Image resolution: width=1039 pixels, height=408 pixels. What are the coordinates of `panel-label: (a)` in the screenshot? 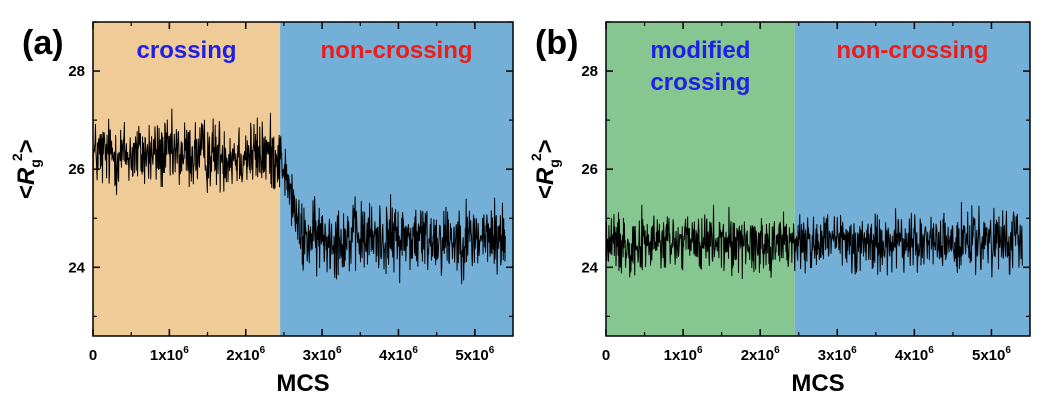 It's located at (43, 43).